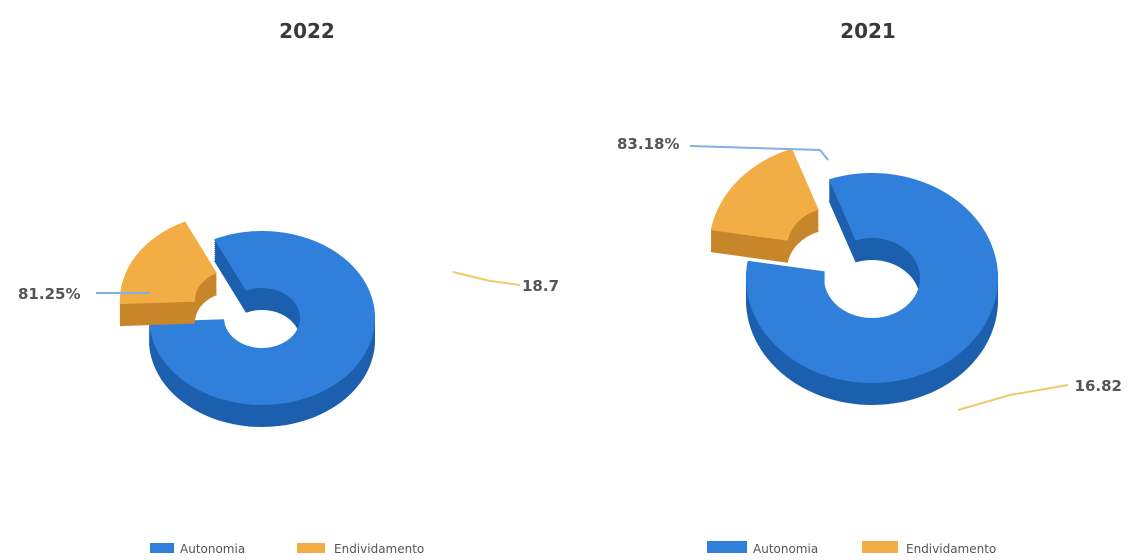  Describe the element at coordinates (1098, 386) in the screenshot. I see `data-label-endividamento: 16.82` at that location.